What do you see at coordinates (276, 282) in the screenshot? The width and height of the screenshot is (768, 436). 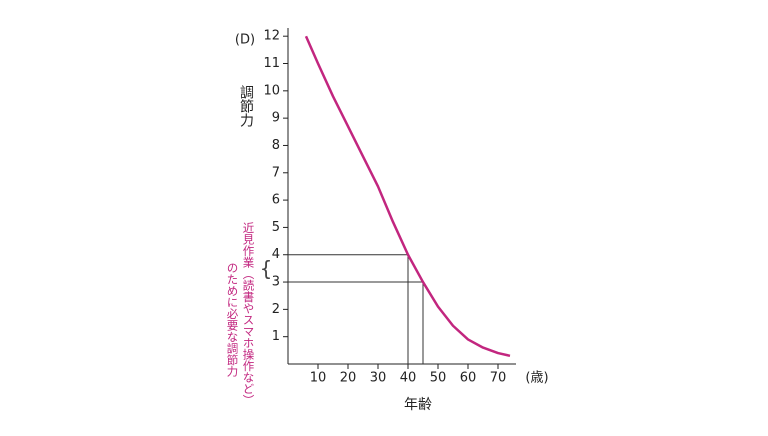 I see `y-tick-label: 3` at bounding box center [276, 282].